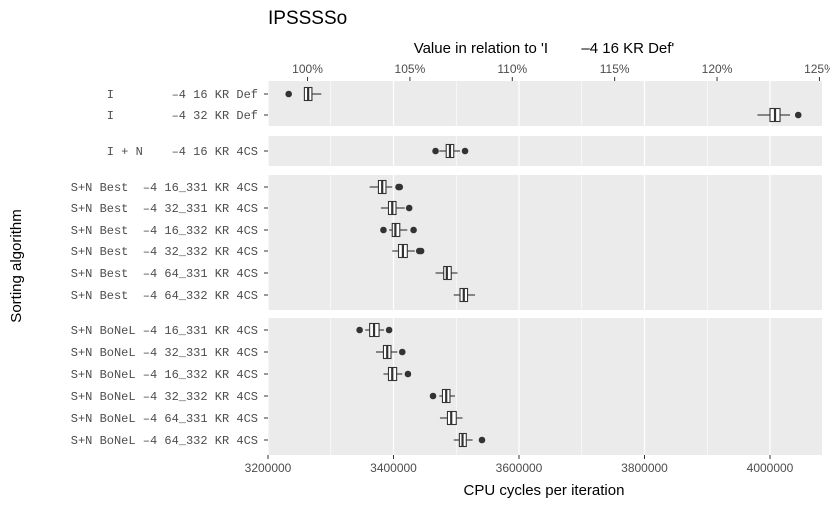  What do you see at coordinates (817, 69) in the screenshot?
I see `secondary-tick-label: 125%` at bounding box center [817, 69].